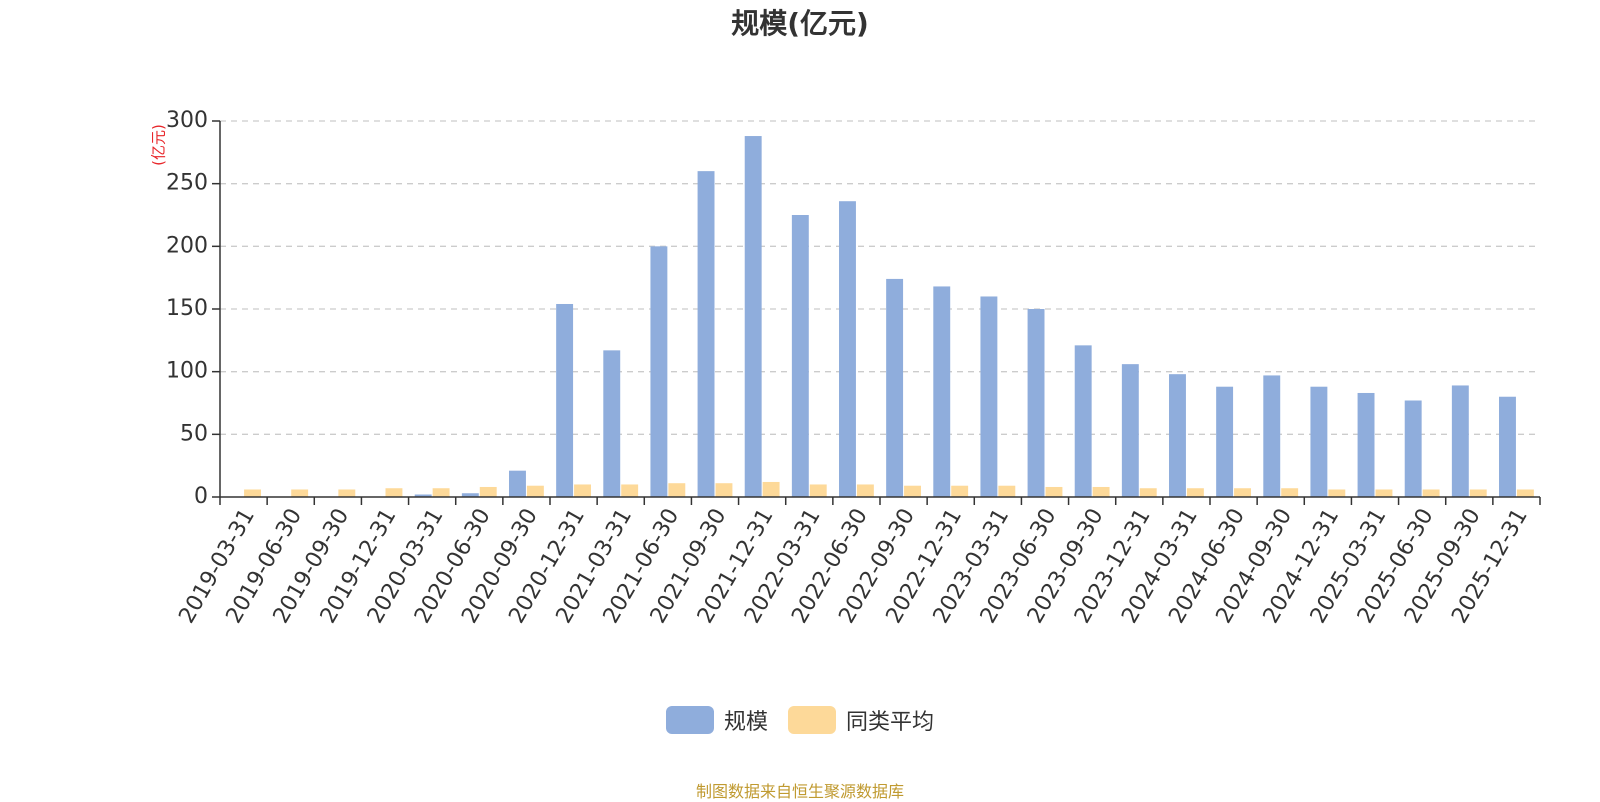 The width and height of the screenshot is (1600, 802). What do you see at coordinates (890, 722) in the screenshot?
I see `legend-label: 同类平均` at bounding box center [890, 722].